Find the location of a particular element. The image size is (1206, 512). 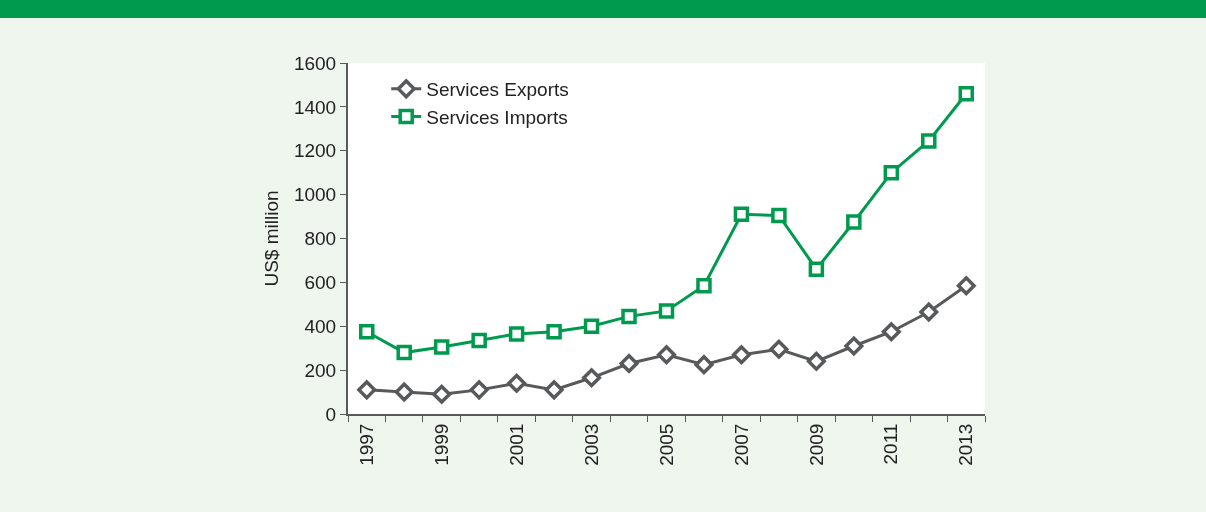

legend-label: Services Exports is located at coordinates (497, 90).